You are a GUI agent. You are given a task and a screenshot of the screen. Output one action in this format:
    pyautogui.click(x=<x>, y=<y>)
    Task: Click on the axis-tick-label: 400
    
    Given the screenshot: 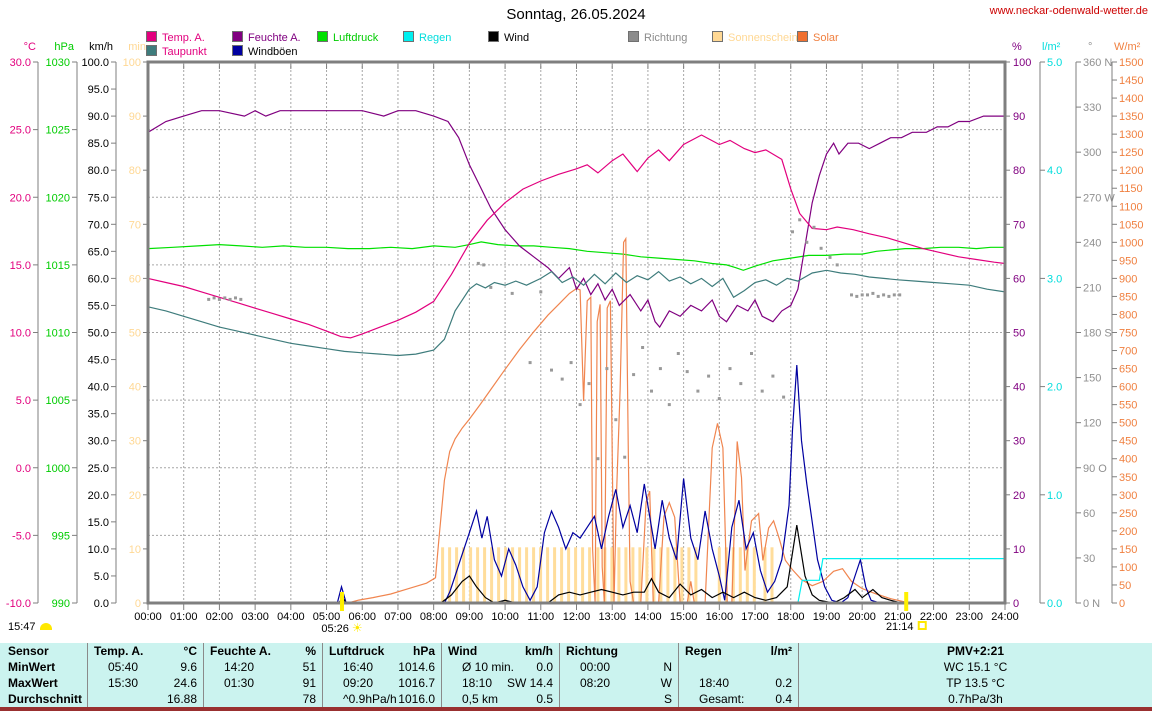 What is the action you would take?
    pyautogui.click(x=1128, y=460)
    